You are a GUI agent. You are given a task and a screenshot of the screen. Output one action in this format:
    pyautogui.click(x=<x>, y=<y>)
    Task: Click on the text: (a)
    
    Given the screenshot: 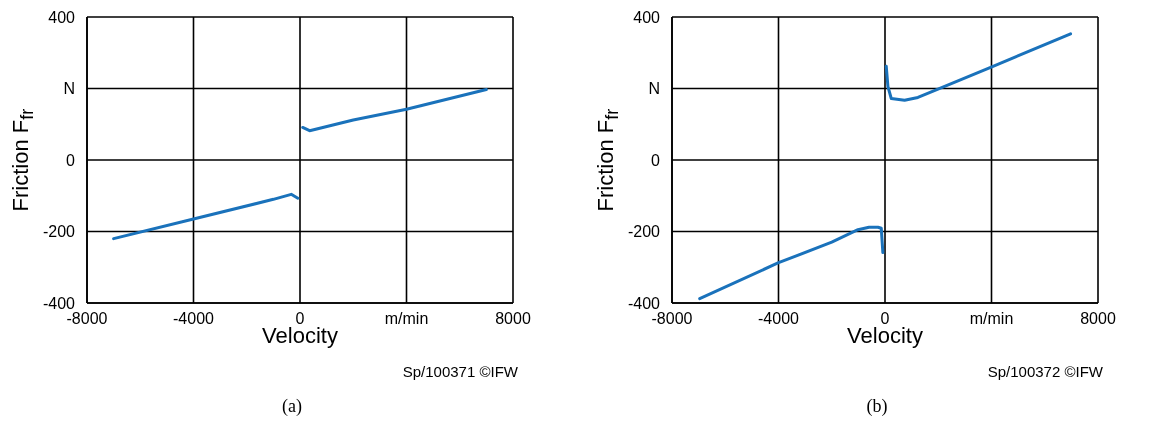 What is the action you would take?
    pyautogui.click(x=292, y=406)
    